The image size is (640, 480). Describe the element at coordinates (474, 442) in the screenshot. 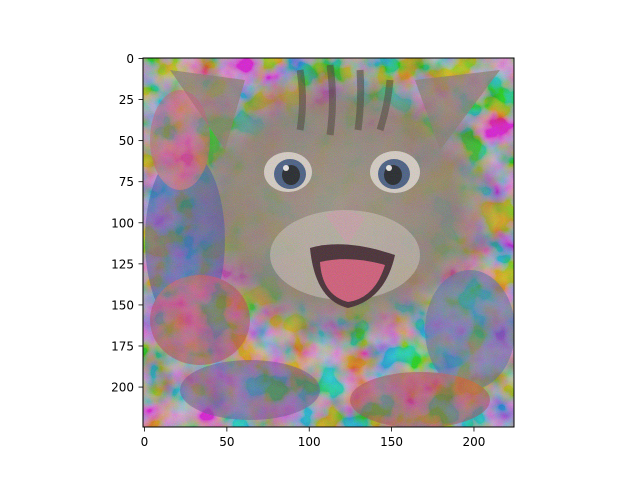

I see `x-tick-label: 200` at that location.